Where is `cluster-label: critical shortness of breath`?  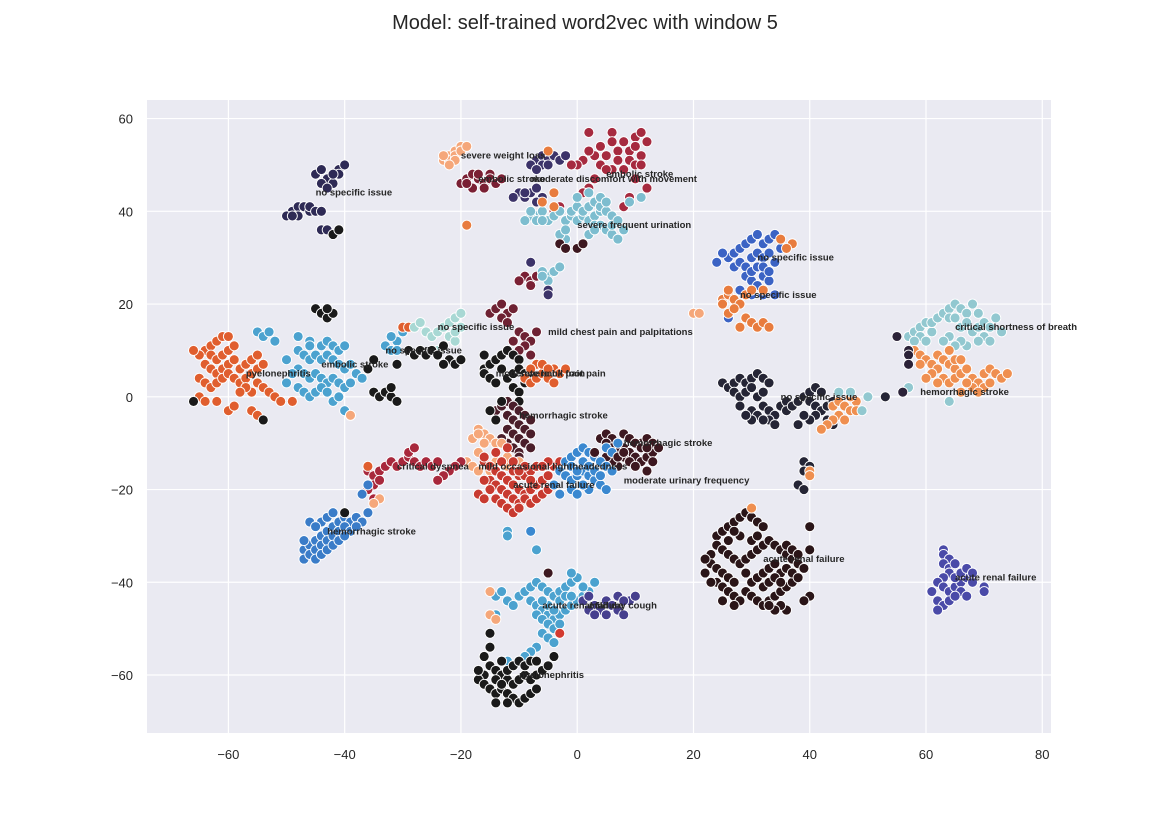
cluster-label: critical shortness of breath is located at coordinates (1016, 327).